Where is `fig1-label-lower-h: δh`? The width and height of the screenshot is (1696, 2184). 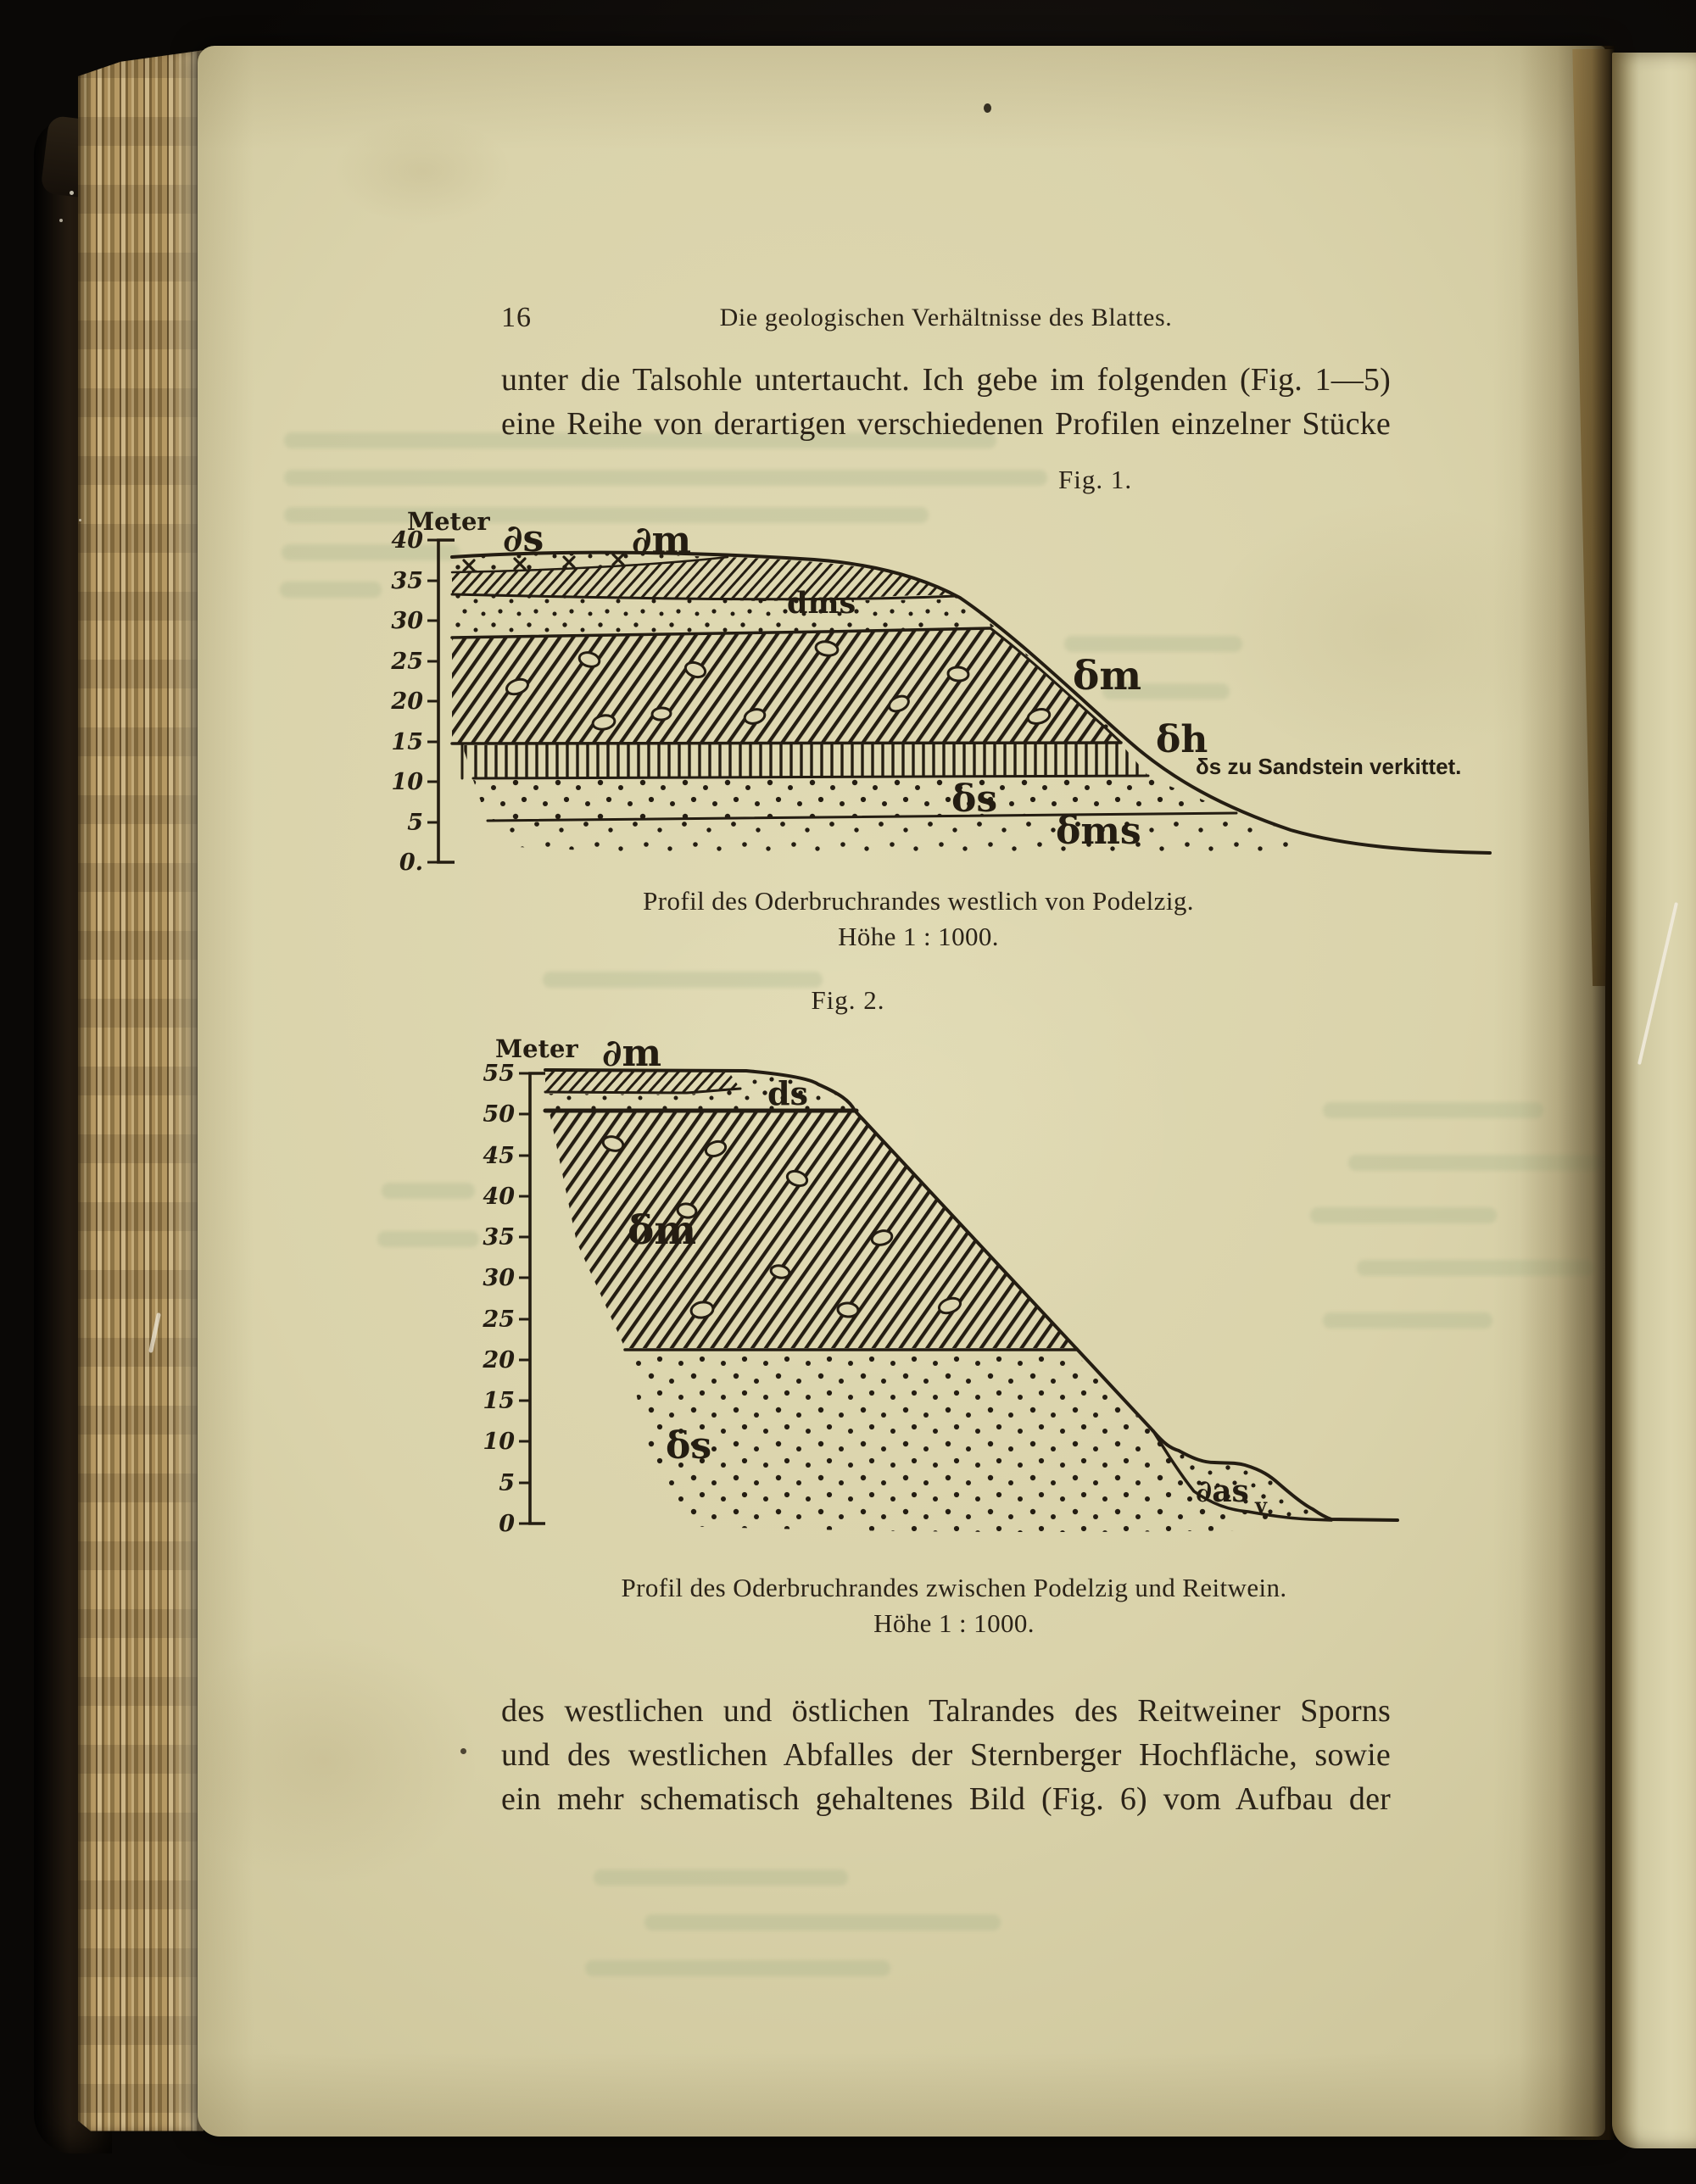 fig1-label-lower-h: δh is located at coordinates (1182, 739).